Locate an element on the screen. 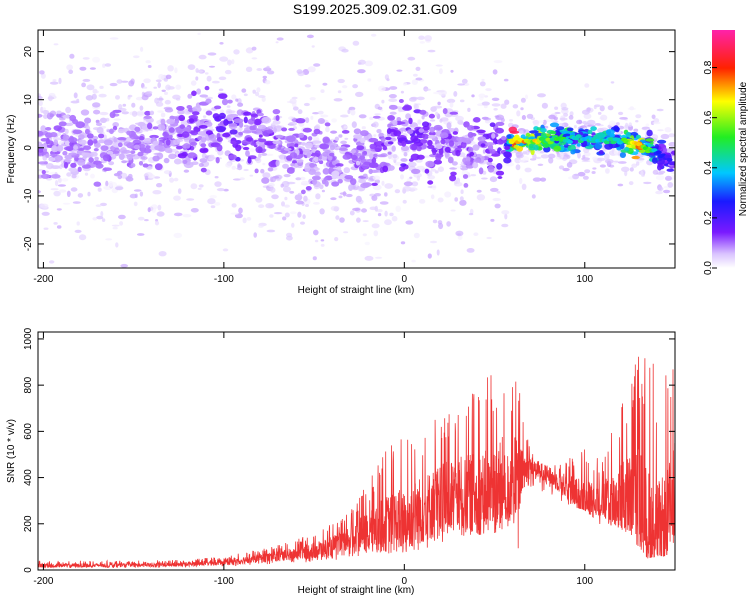 The width and height of the screenshot is (750, 600). x-tick-label: 0 is located at coordinates (405, 279).